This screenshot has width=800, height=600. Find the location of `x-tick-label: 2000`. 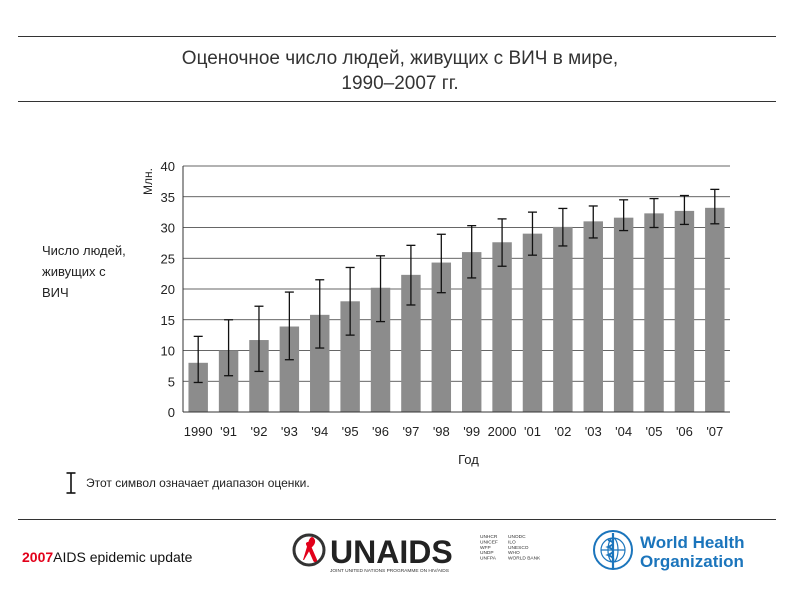

x-tick-label: 2000 is located at coordinates (502, 431).